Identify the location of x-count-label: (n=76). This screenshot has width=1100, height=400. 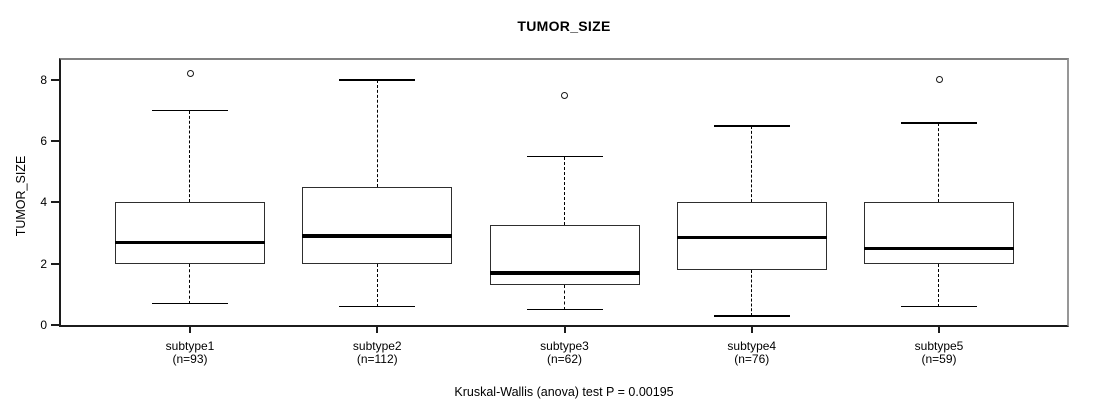
(752, 359).